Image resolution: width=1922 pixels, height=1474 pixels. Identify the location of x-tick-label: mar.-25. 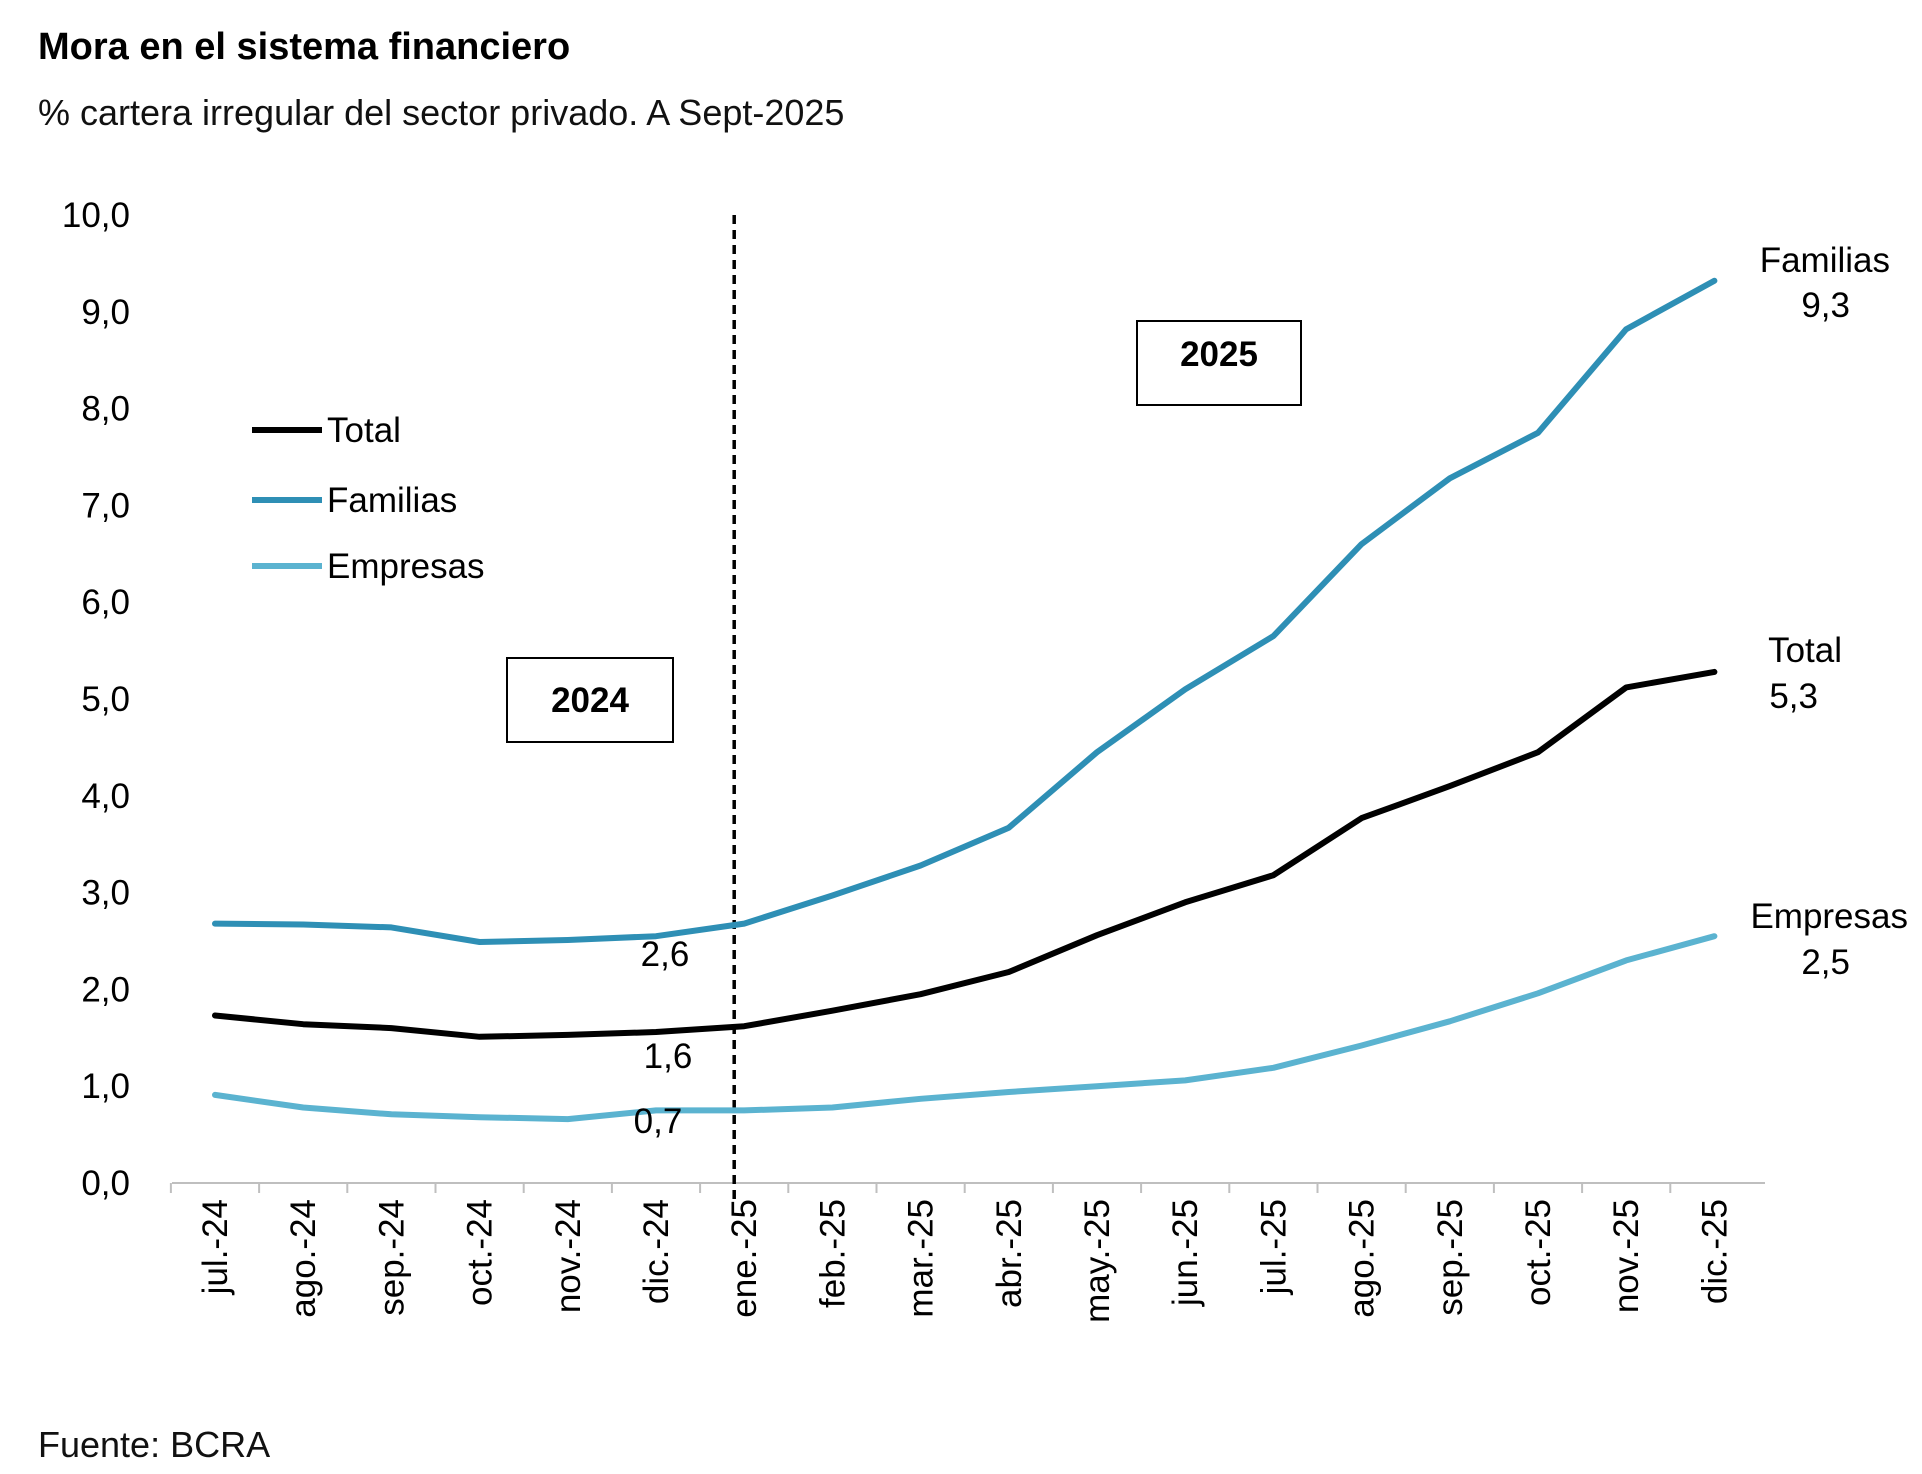
(921, 1258).